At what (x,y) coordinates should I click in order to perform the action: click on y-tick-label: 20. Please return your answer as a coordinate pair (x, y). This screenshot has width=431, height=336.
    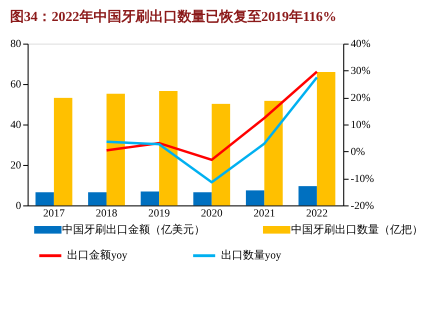
    Looking at the image, I should click on (16, 165).